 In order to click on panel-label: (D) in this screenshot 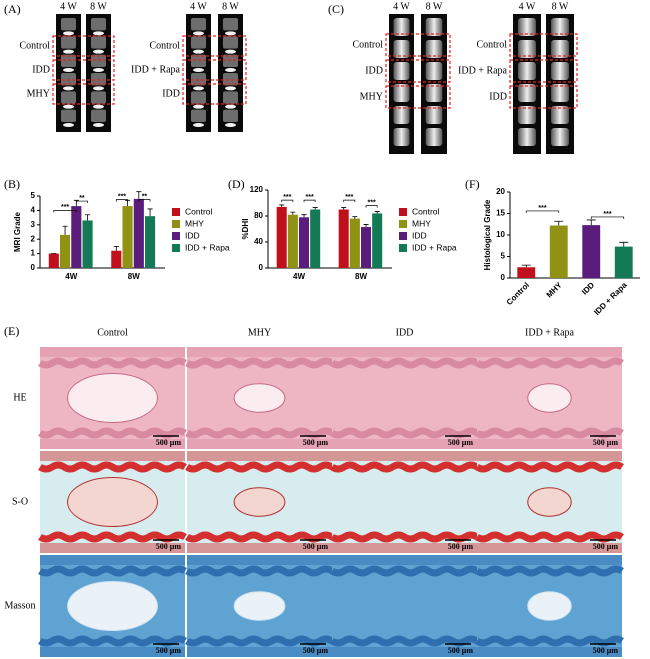, I will do `click(236, 184)`.